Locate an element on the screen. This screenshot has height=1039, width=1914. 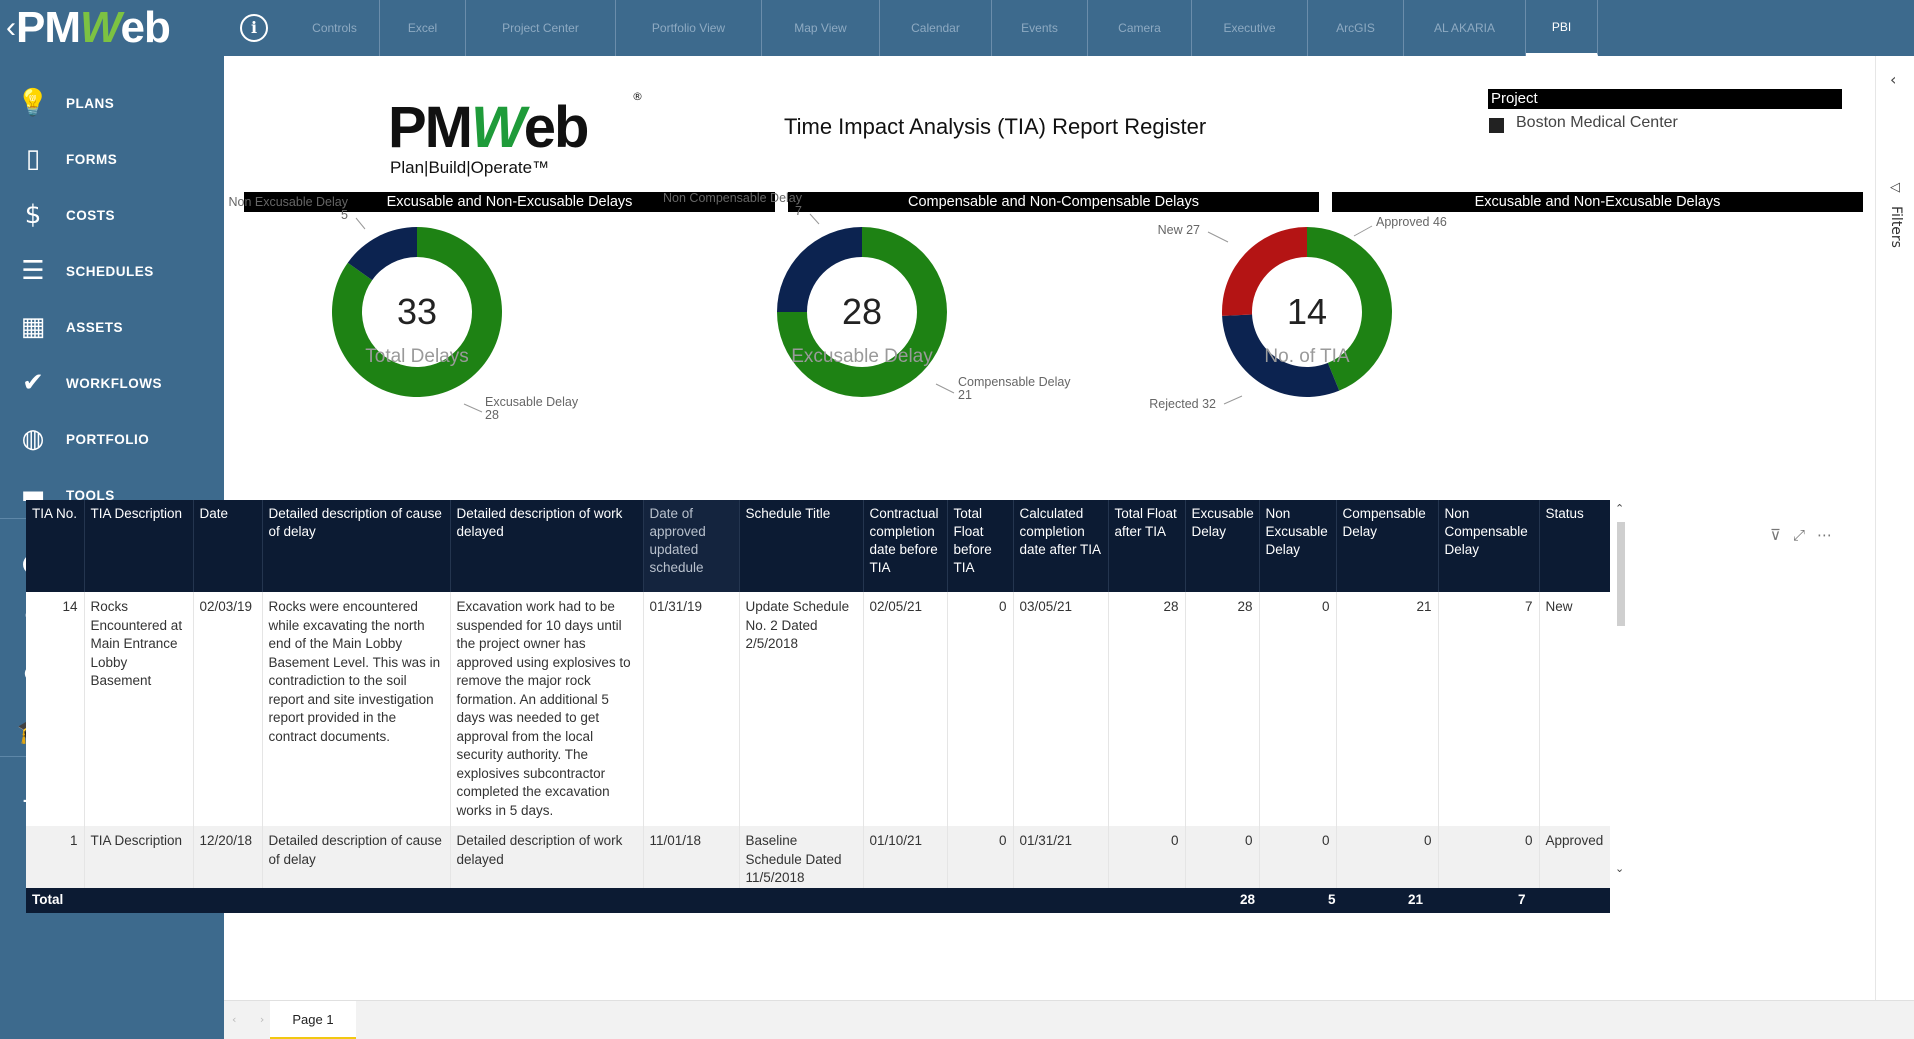
scroll-down-icon: ⌄ is located at coordinates (1620, 868).